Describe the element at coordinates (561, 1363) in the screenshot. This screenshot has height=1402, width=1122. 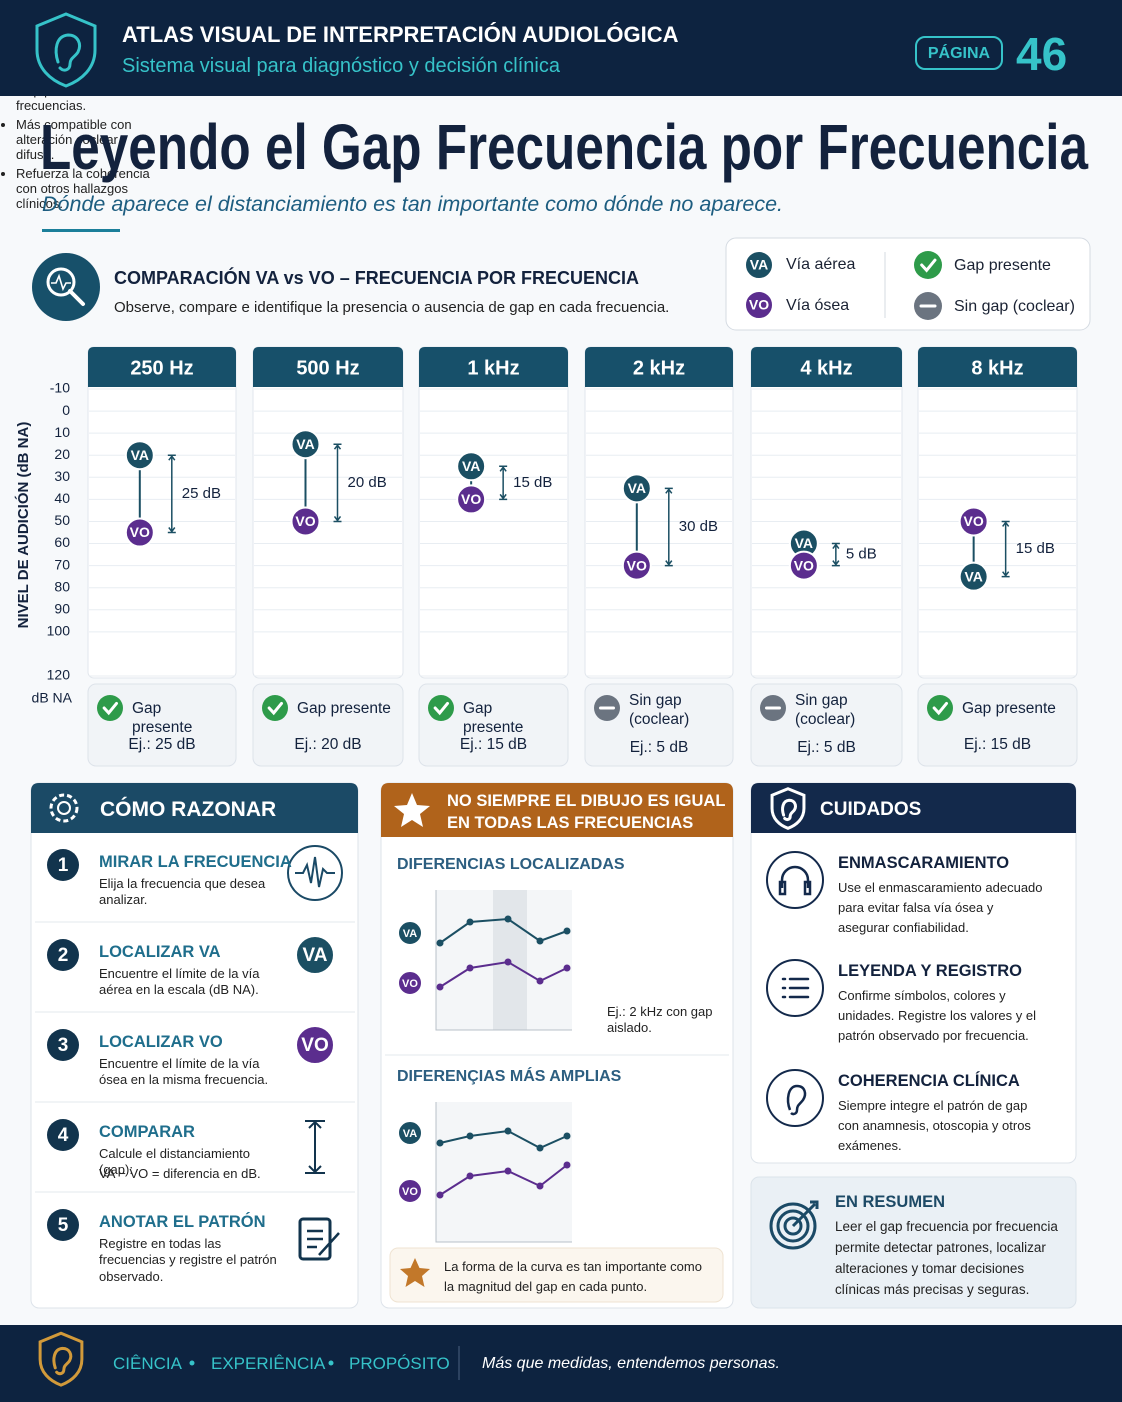
I see `footer-bar` at that location.